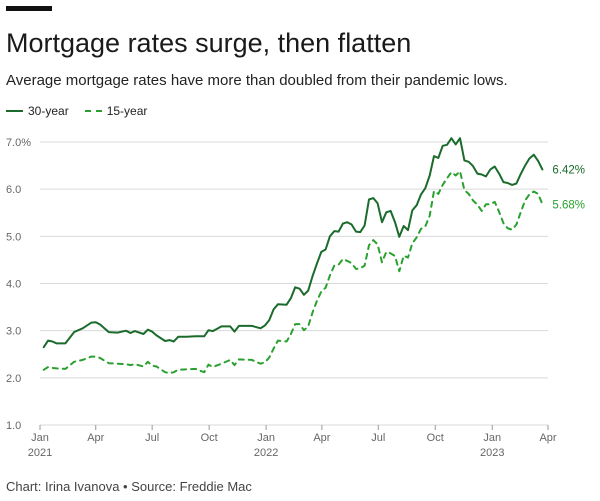  I want to click on end-value-label-30-year: 6.42%, so click(568, 170).